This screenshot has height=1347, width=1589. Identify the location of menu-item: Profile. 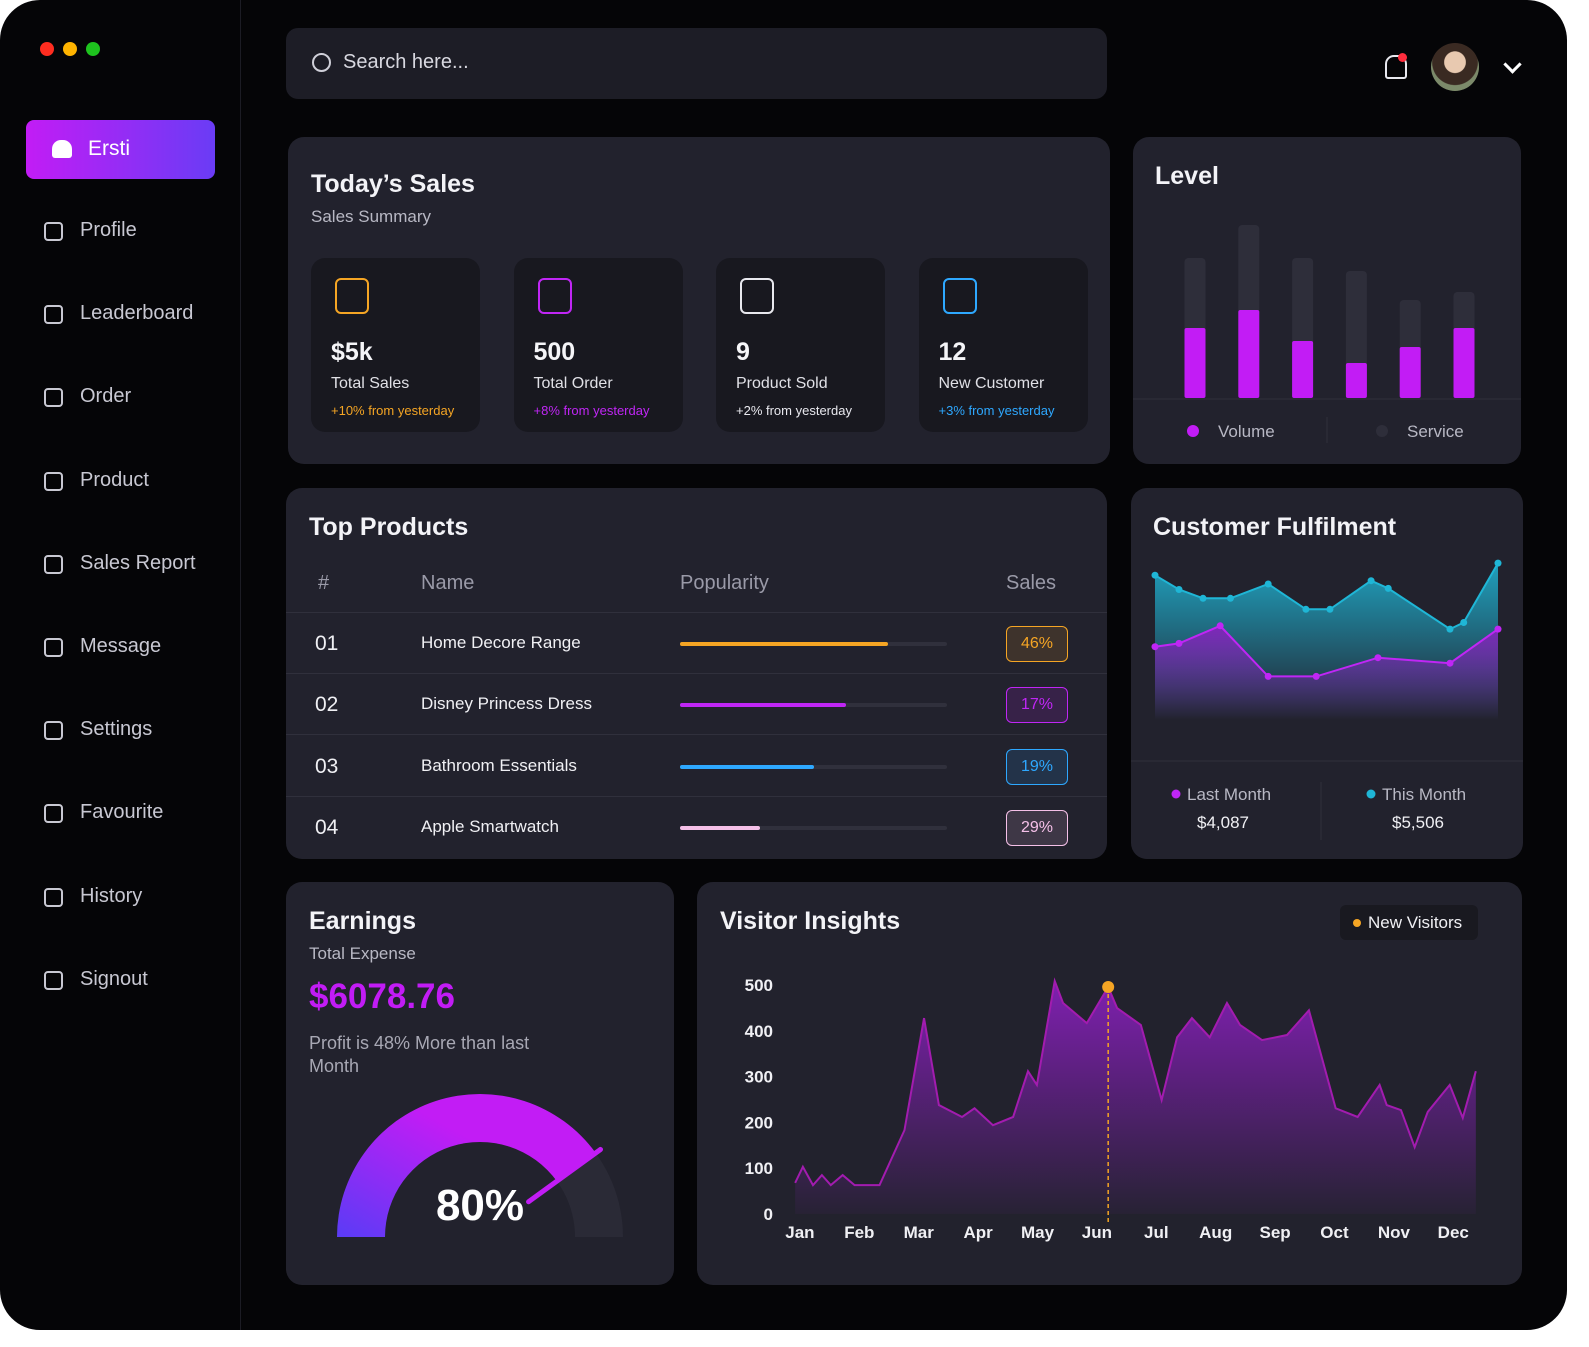
(125, 231).